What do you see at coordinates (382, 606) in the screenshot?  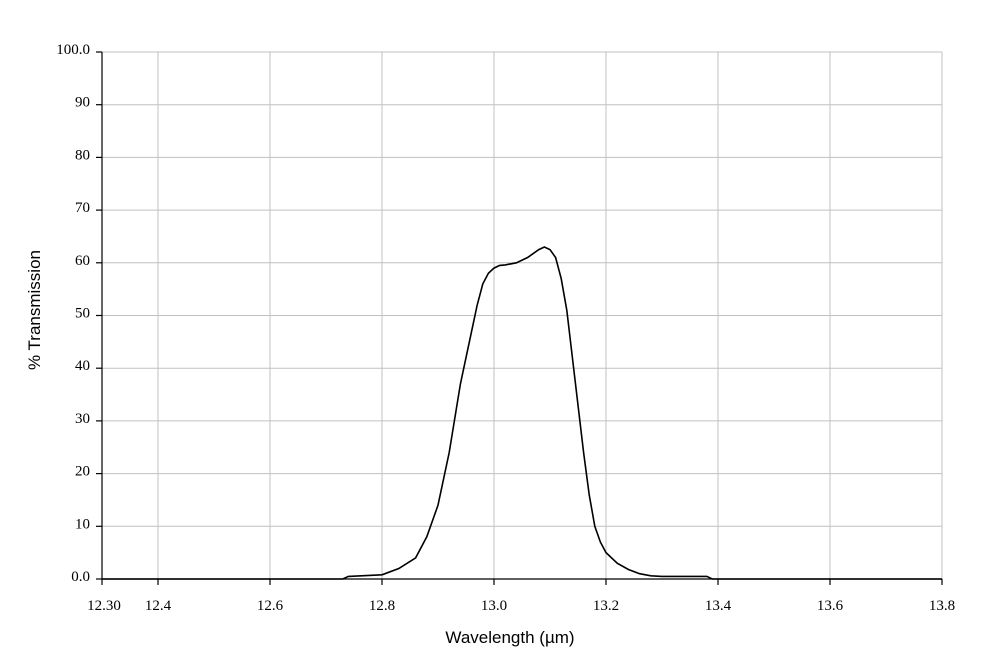 I see `x-tick-label: 12.8` at bounding box center [382, 606].